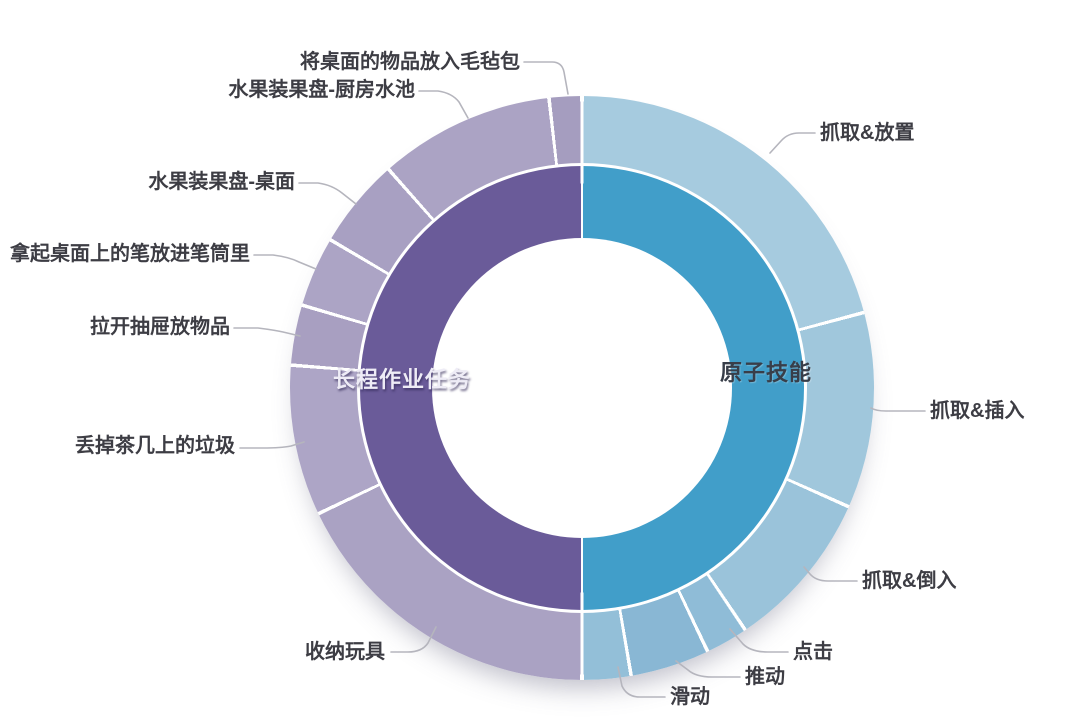  Describe the element at coordinates (410, 62) in the screenshot. I see `label-felt-bag: 将桌面的物品放入毛毡包` at that location.